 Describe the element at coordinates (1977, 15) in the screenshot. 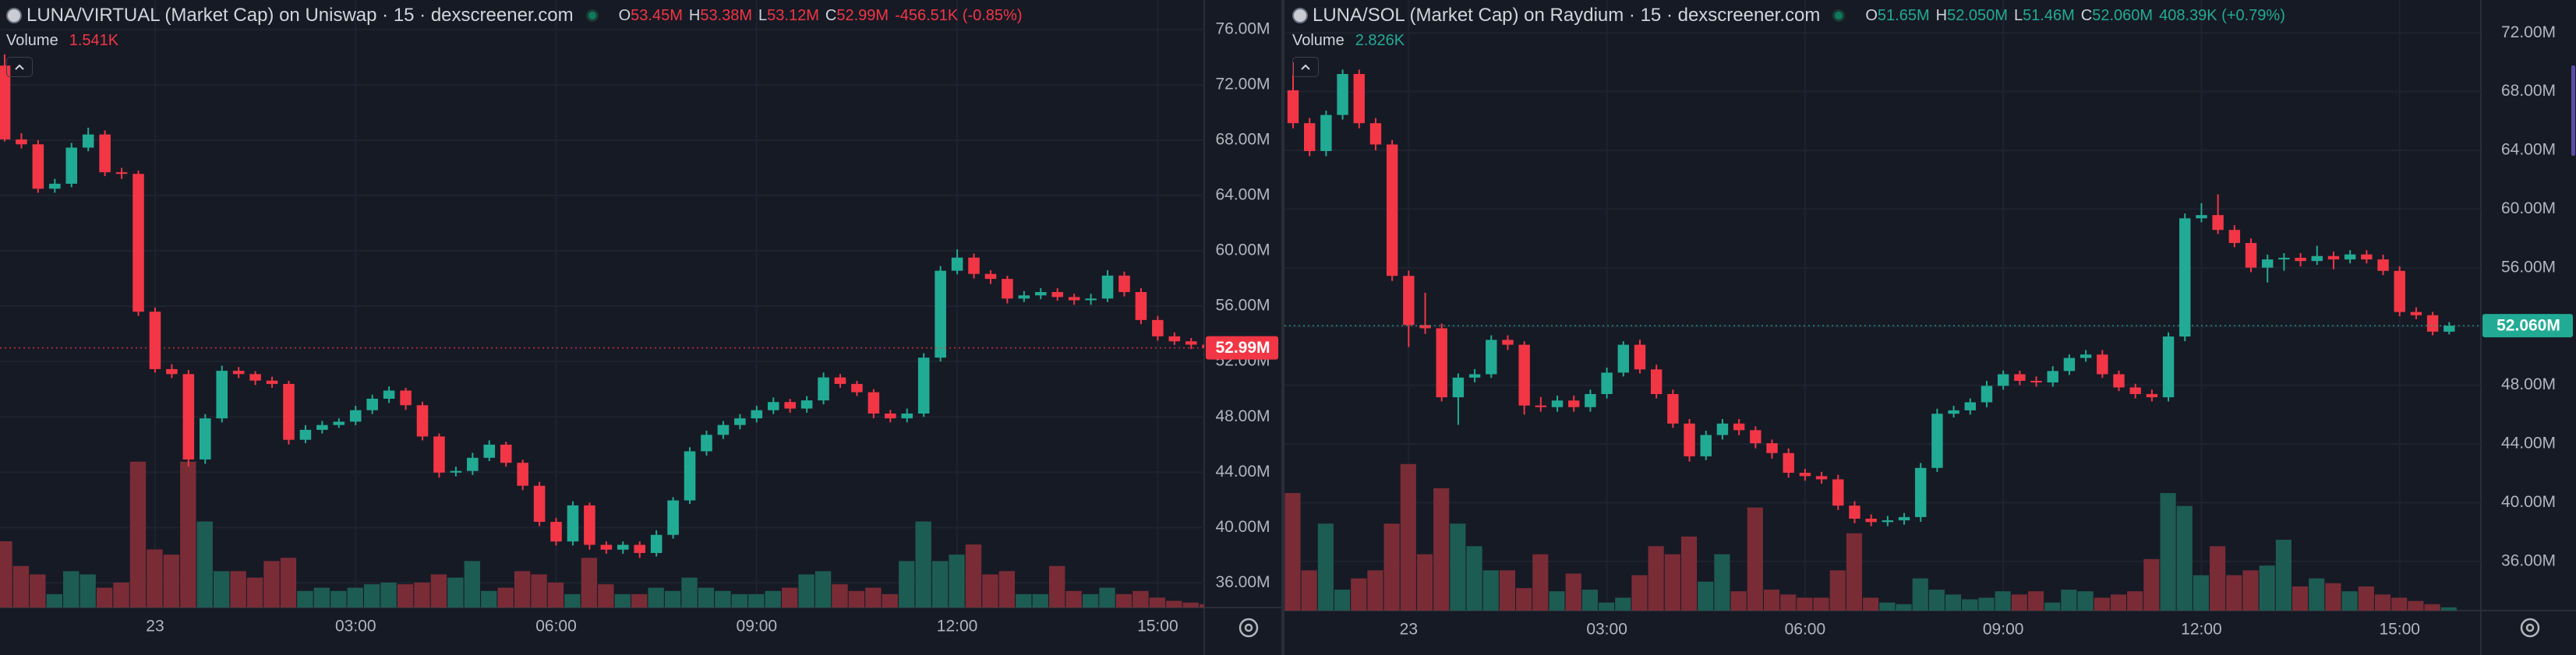

I see `ohlc-value: 52.050M` at that location.